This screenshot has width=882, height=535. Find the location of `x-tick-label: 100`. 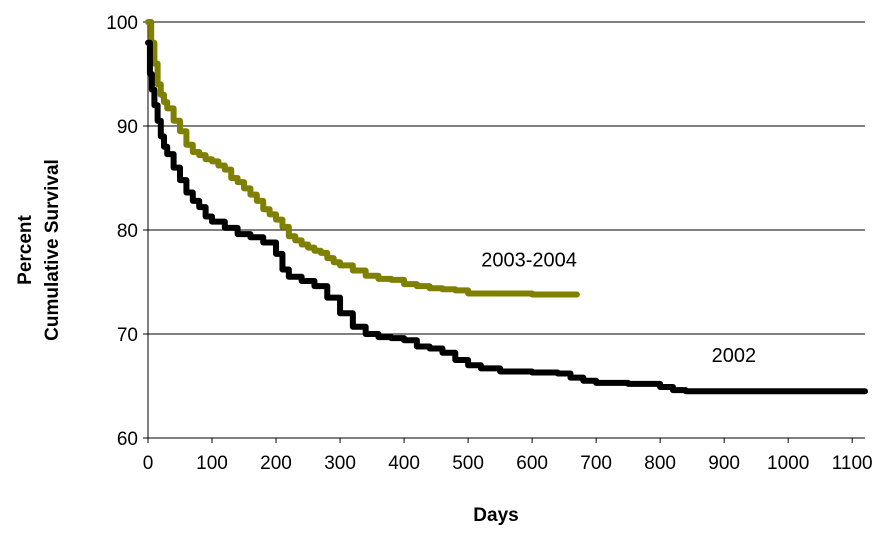

x-tick-label: 100 is located at coordinates (212, 463).